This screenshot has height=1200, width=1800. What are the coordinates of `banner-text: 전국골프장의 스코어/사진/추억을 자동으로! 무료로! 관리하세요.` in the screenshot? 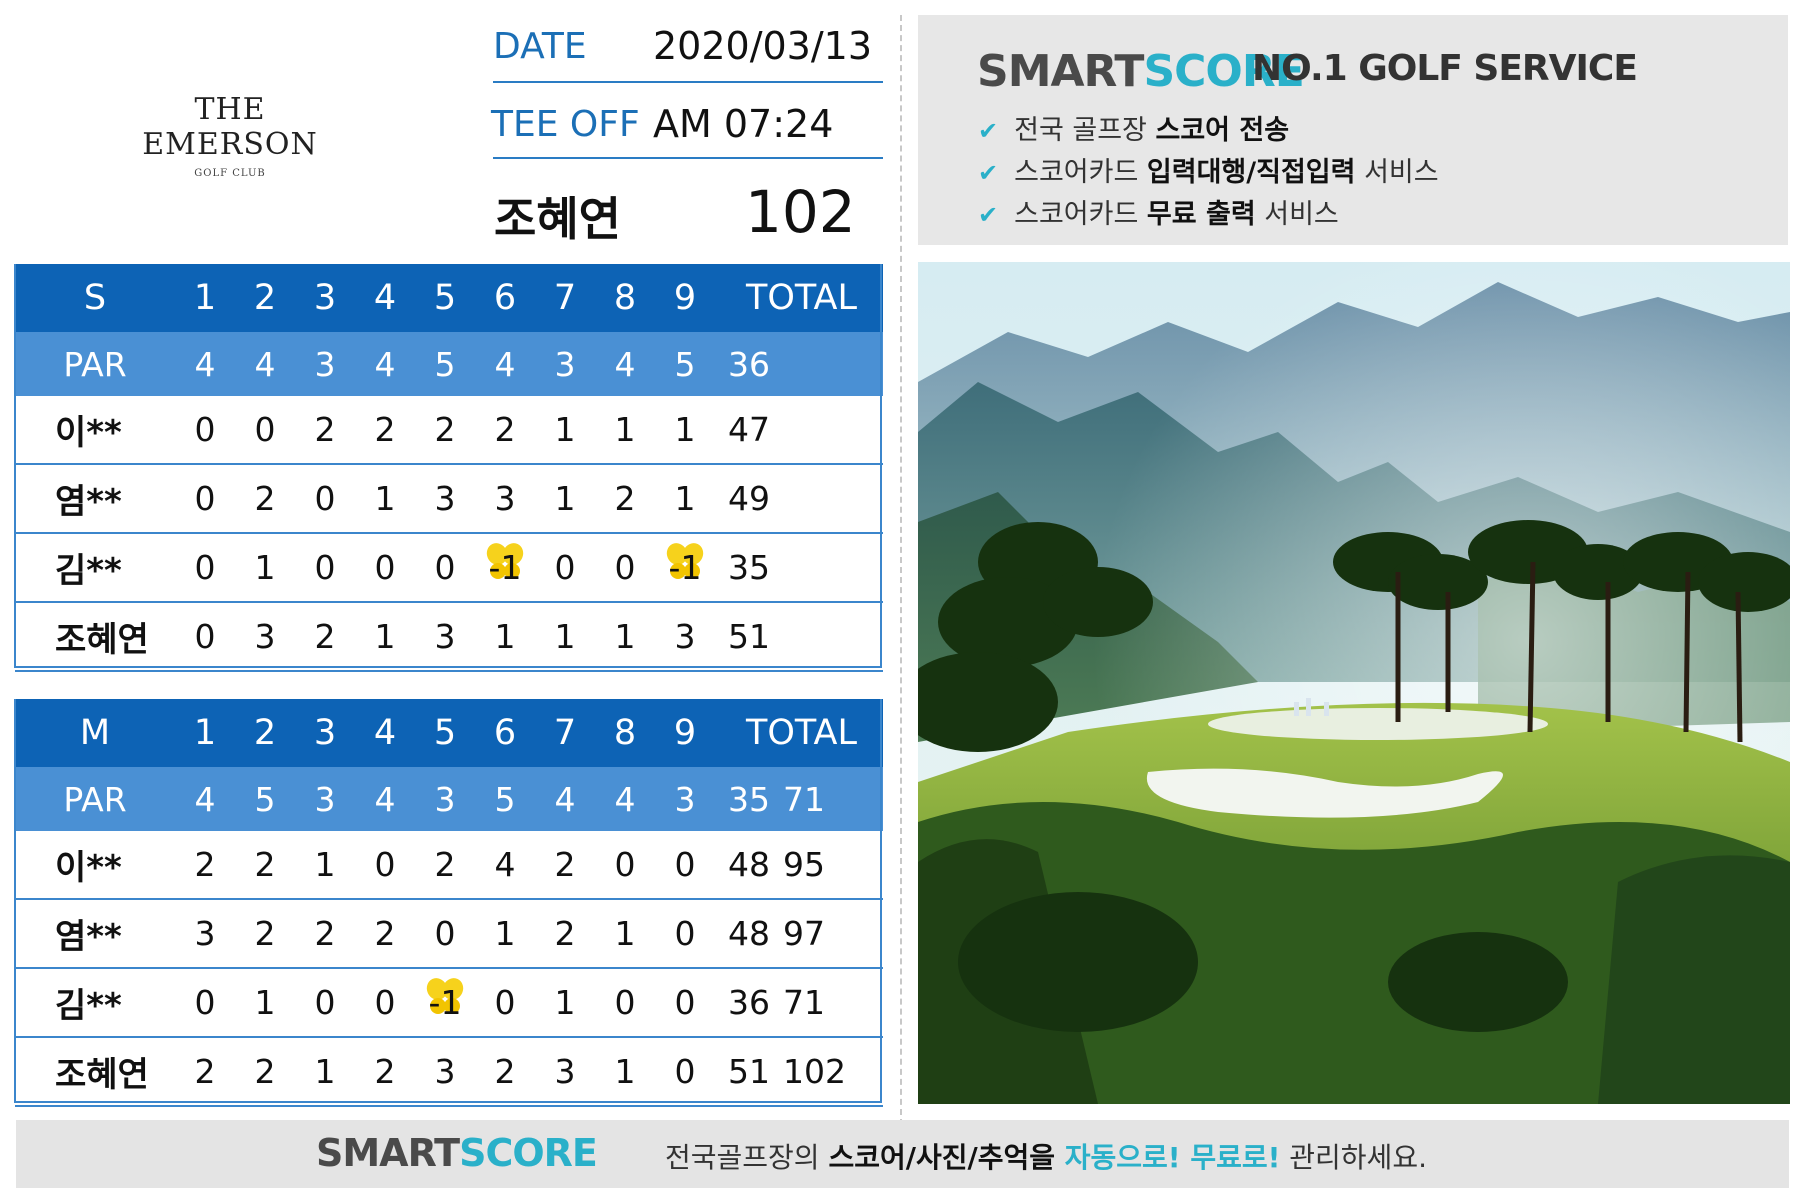 It's located at (1046, 1156).